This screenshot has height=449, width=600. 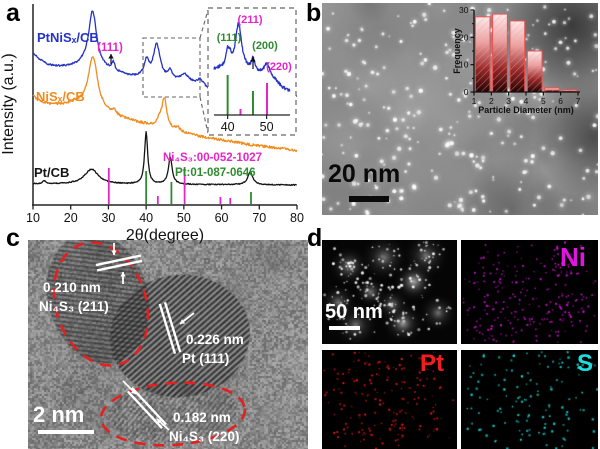 What do you see at coordinates (354, 312) in the screenshot?
I see `panel-d-scale-bar-label: 50 nm` at bounding box center [354, 312].